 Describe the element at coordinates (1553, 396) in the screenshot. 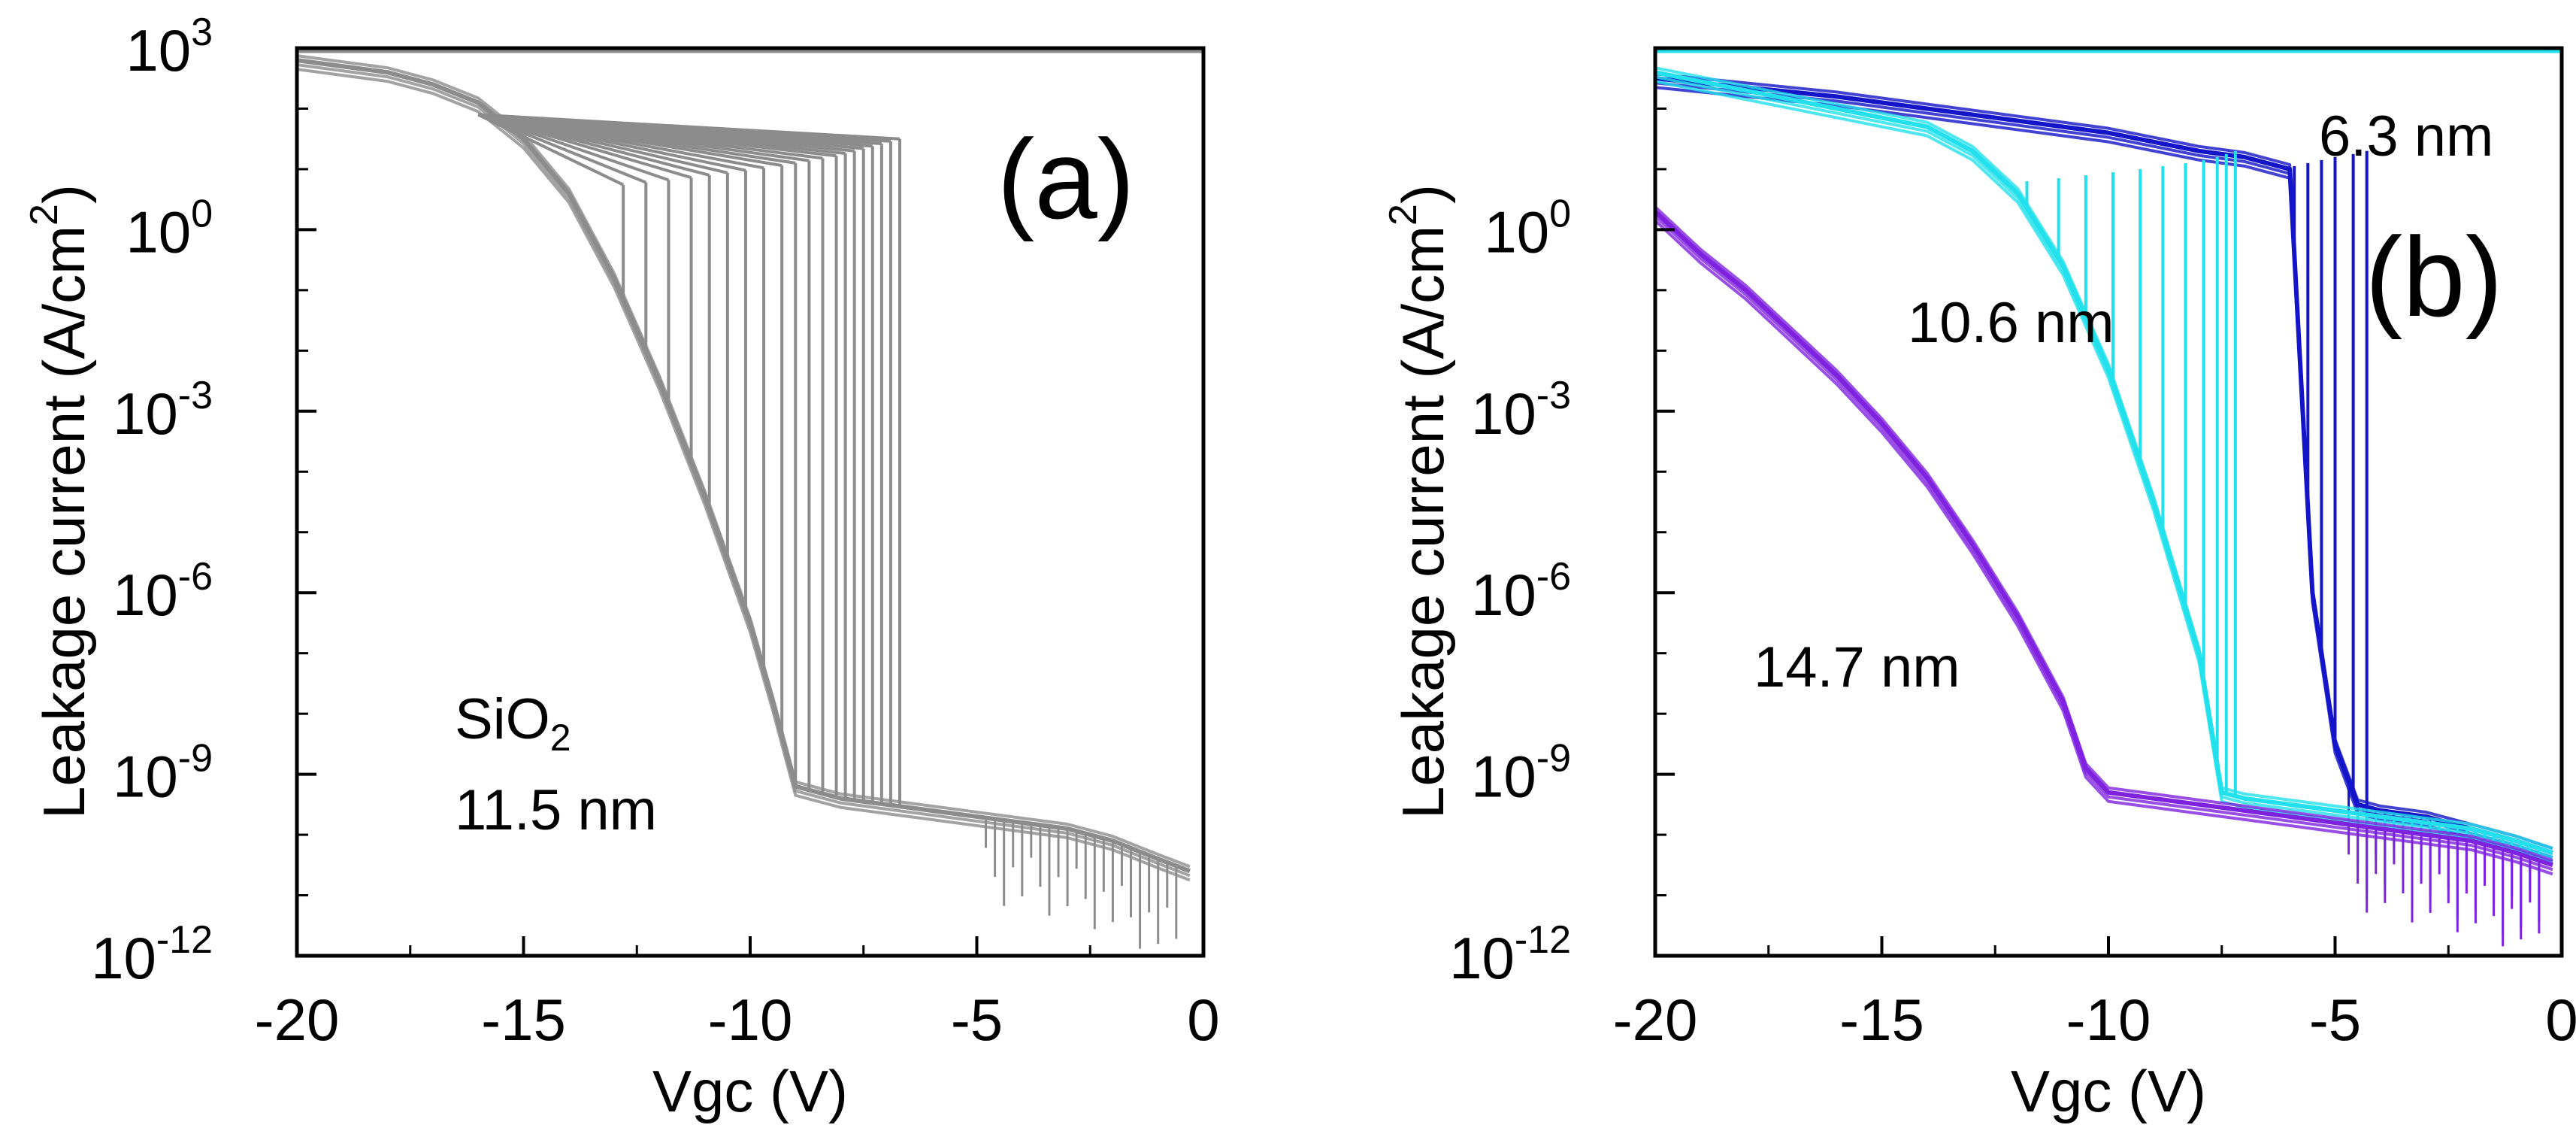

I see `panel-b-y-tick-exponent-1: -3` at that location.